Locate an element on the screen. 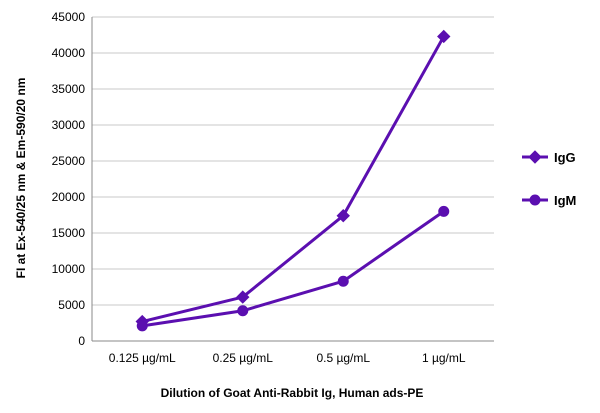 The height and width of the screenshot is (413, 600). legend-label-igm: IgM is located at coordinates (565, 200).